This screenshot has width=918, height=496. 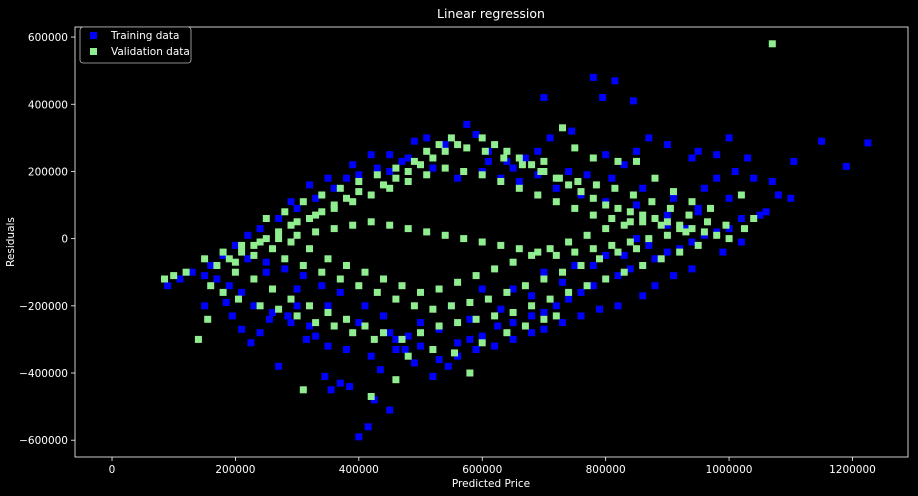 I want to click on x-tick-label: 0, so click(x=112, y=470).